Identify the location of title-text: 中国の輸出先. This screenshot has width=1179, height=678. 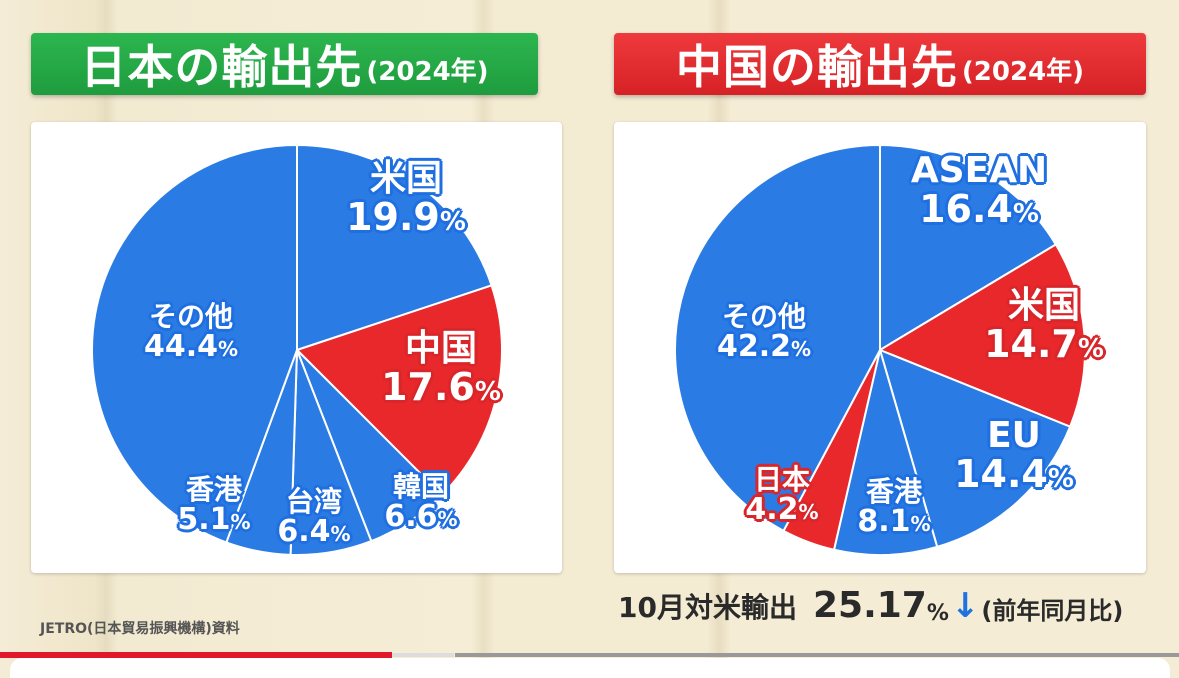
(816, 67).